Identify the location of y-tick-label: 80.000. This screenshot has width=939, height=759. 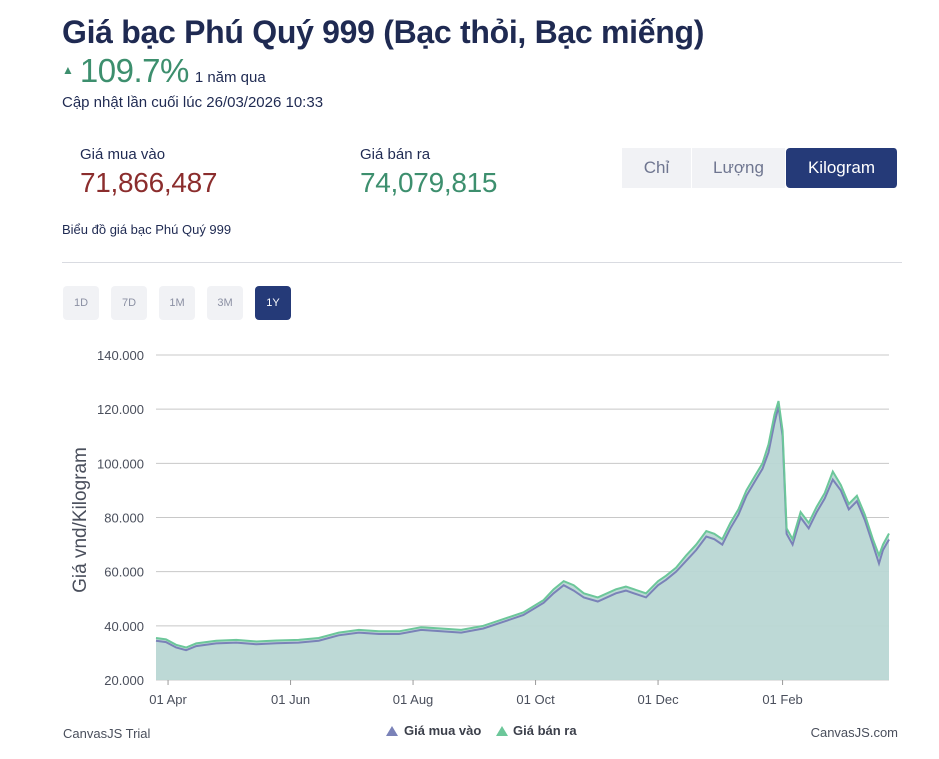
(124, 518).